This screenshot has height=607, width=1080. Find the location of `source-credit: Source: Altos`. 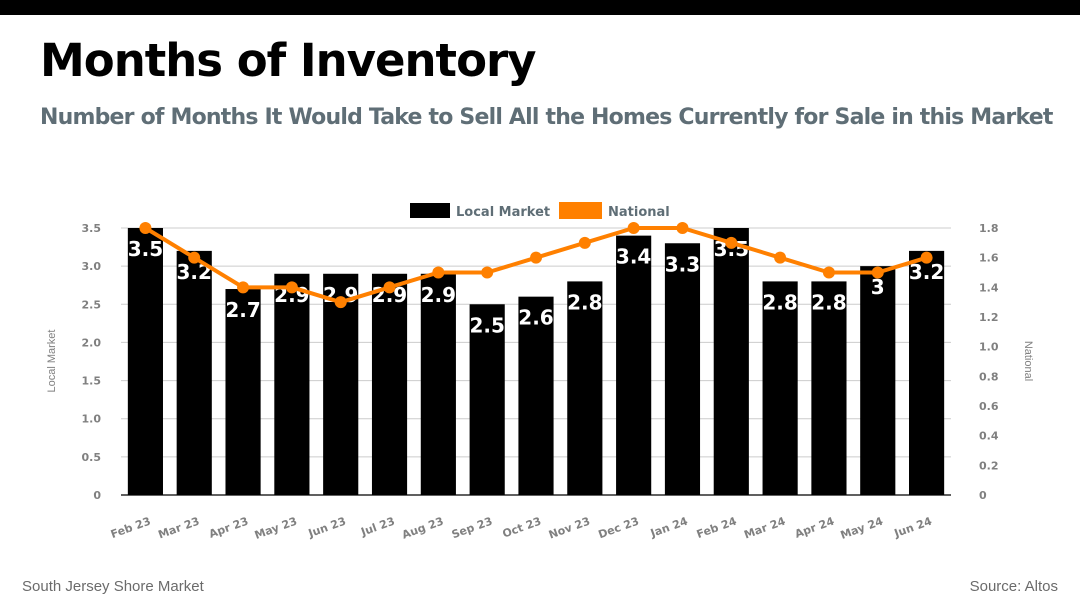

source-credit: Source: Altos is located at coordinates (1013, 586).